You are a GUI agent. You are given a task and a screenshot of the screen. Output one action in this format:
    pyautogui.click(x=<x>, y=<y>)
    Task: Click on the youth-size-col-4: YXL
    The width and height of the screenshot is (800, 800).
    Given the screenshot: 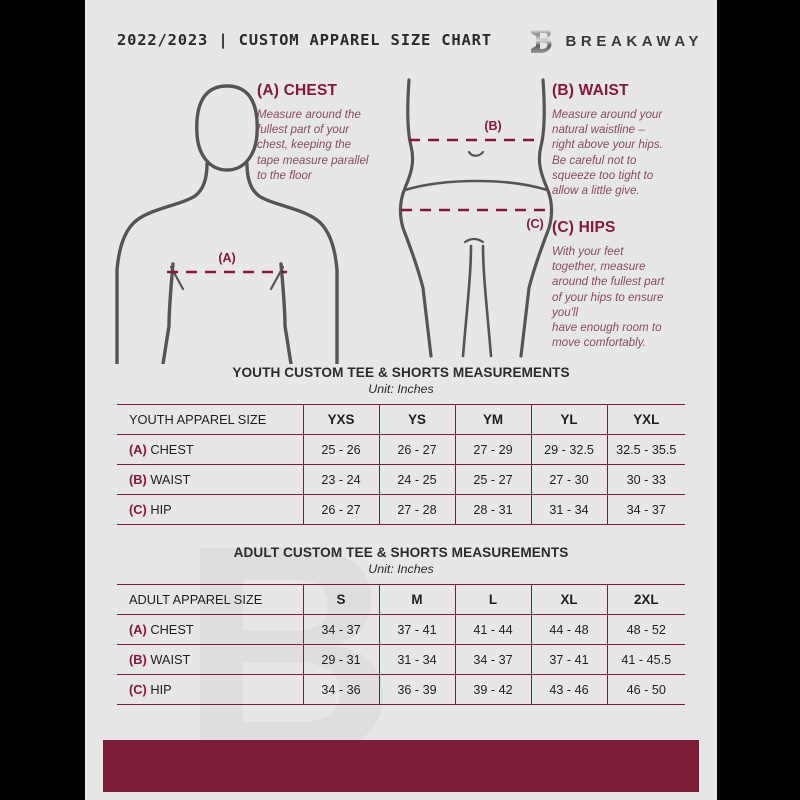 What is the action you would take?
    pyautogui.click(x=646, y=419)
    